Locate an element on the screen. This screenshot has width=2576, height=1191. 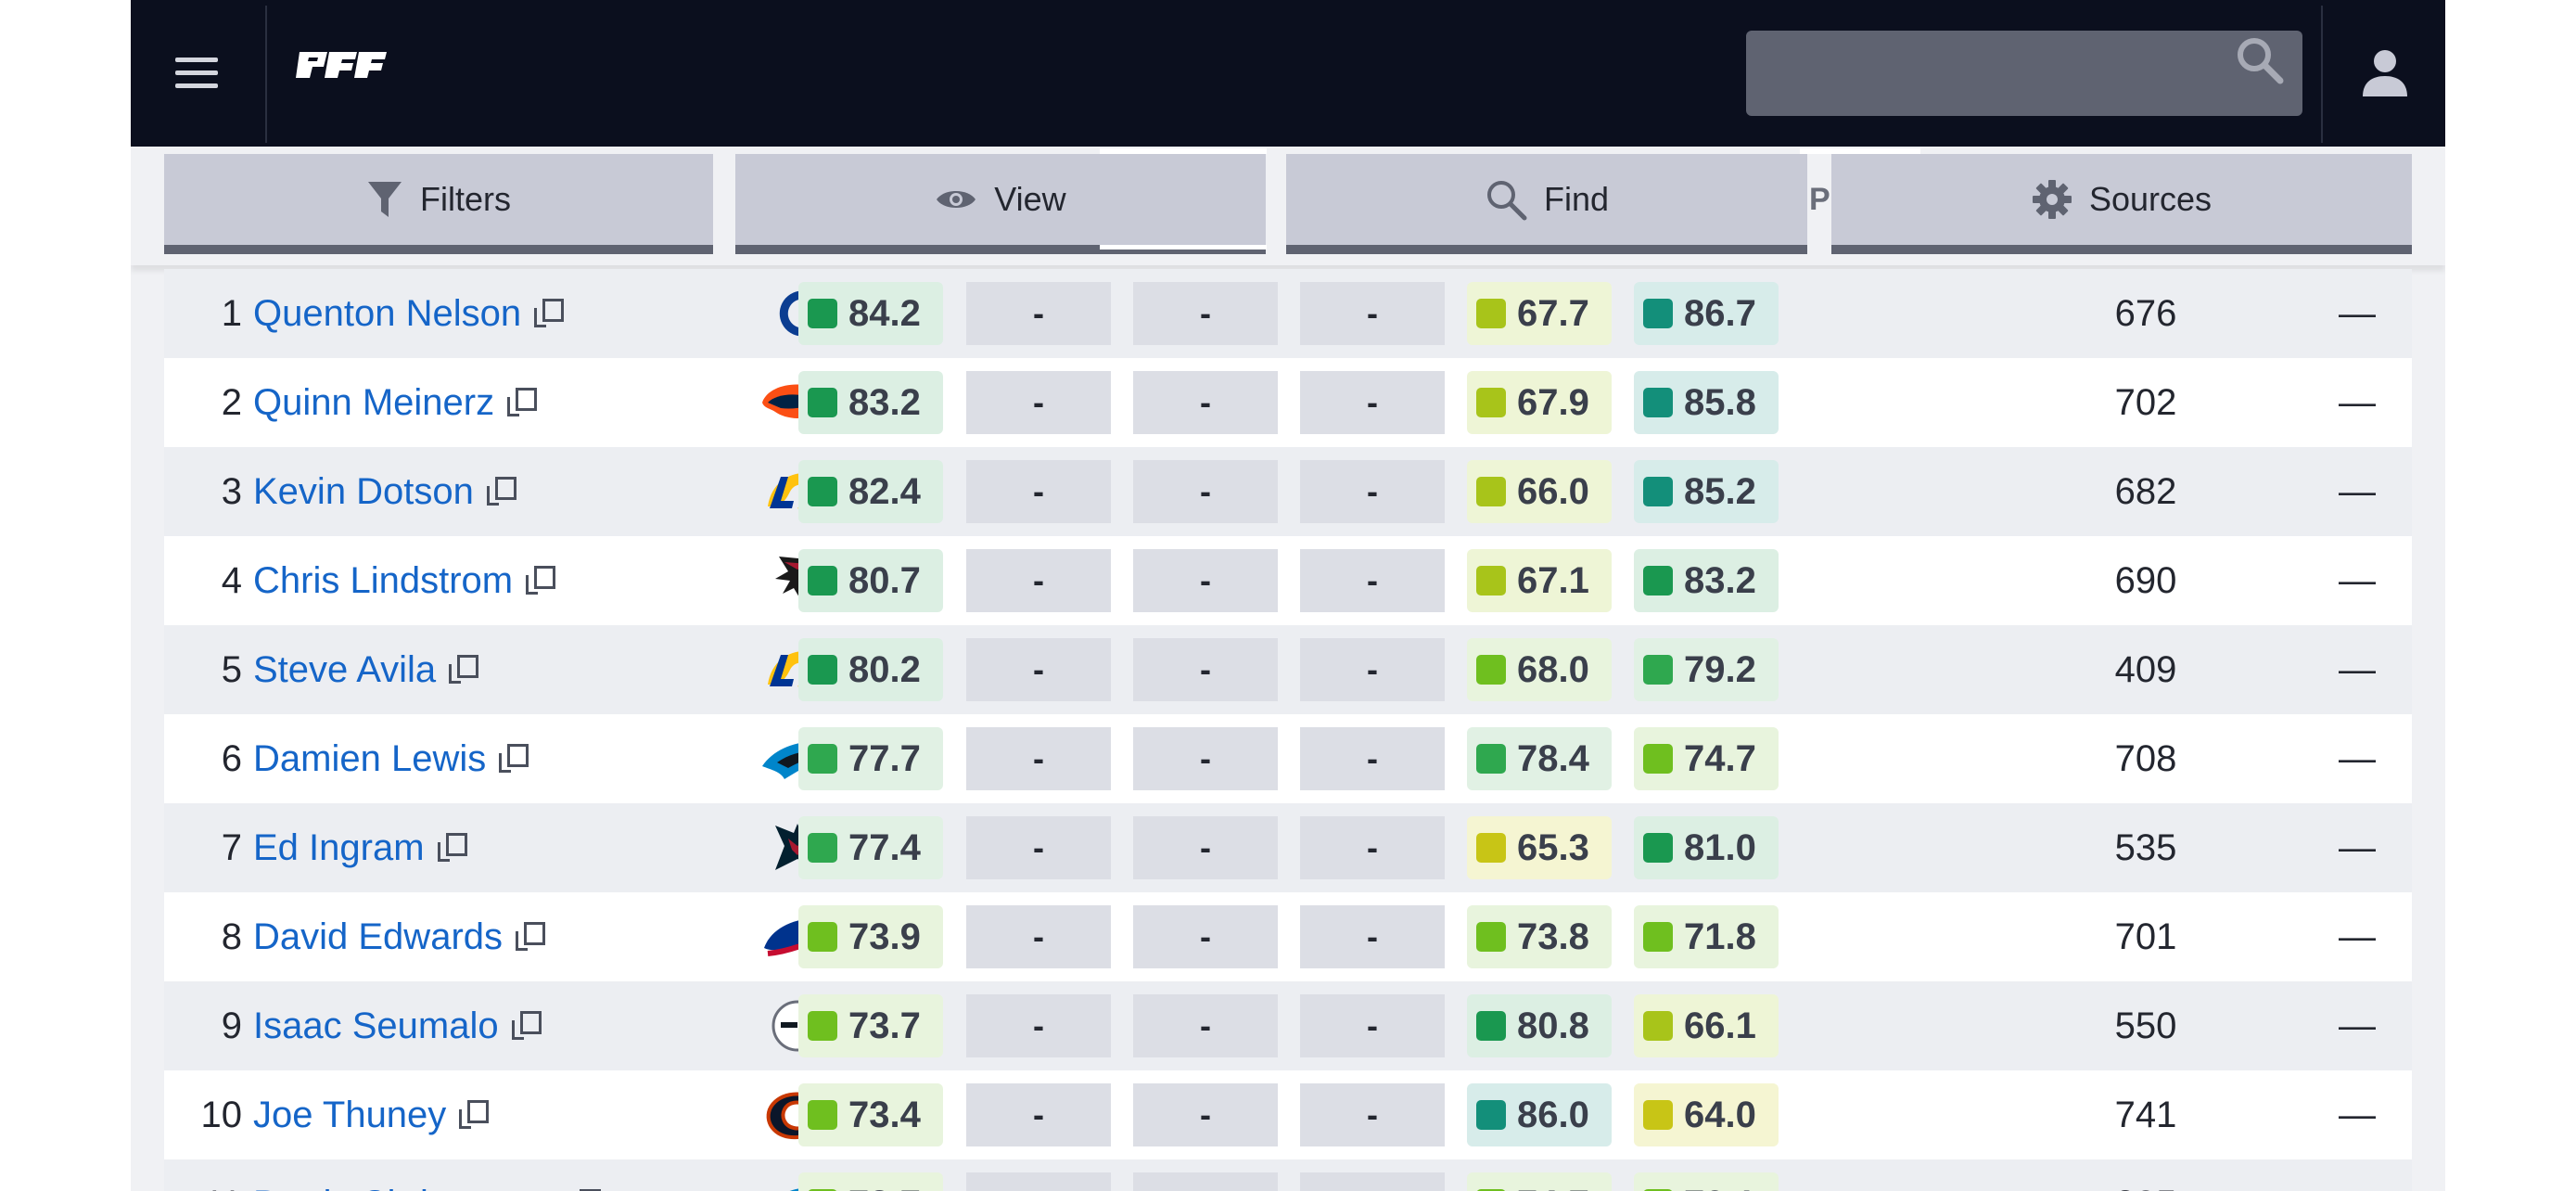
player-name-link: Chris Lindstrom is located at coordinates (512, 580).